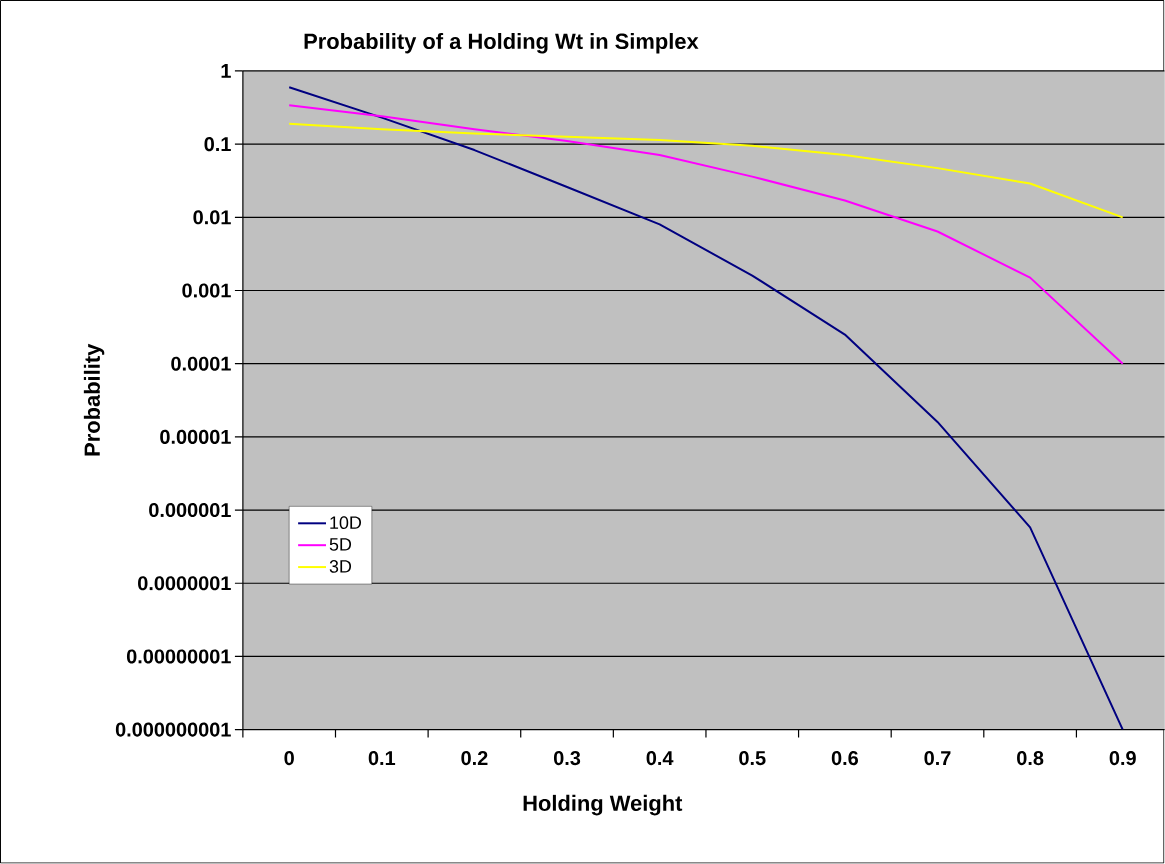  Describe the element at coordinates (706, 170) in the screenshot. I see `line-series` at that location.